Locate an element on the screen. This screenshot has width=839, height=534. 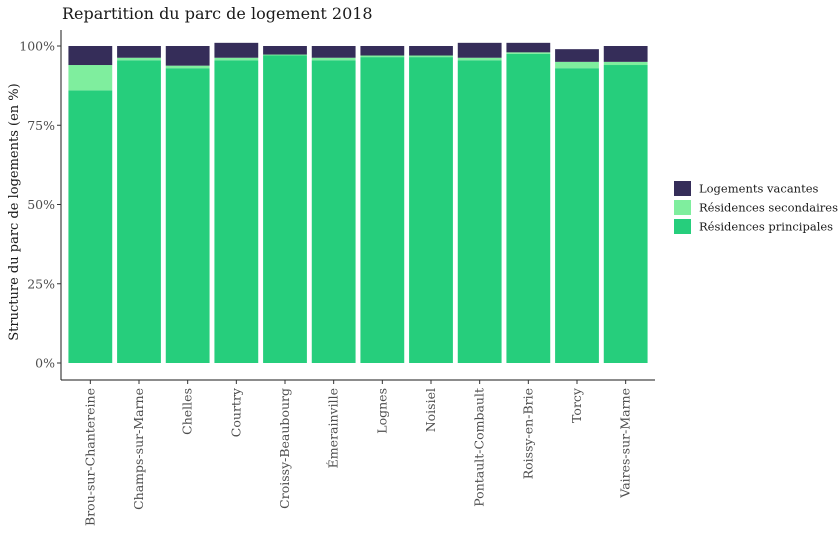
legend-label-2: Résidences principales is located at coordinates (766, 227).